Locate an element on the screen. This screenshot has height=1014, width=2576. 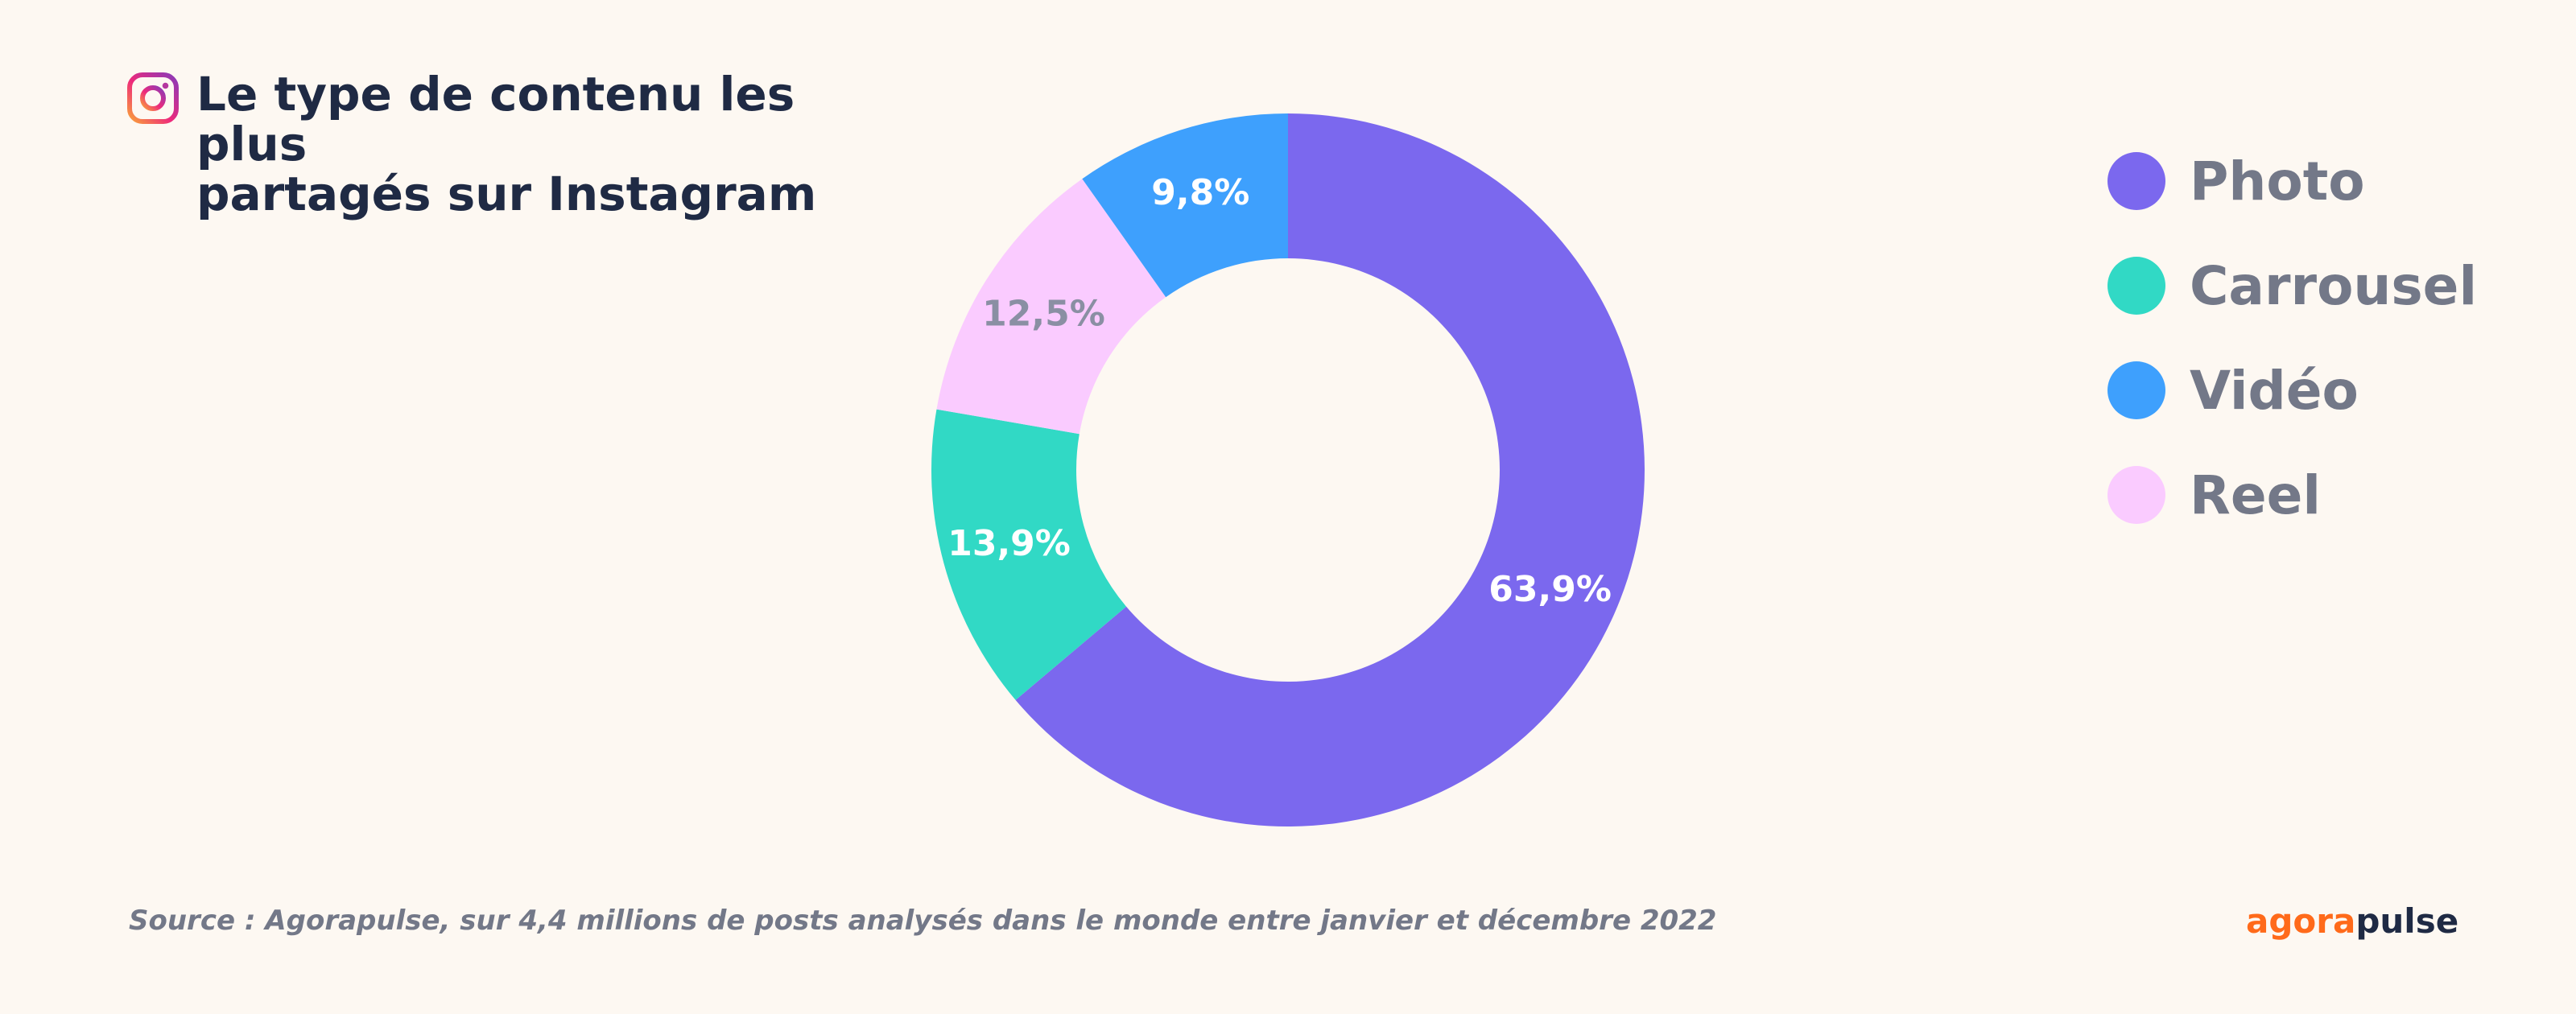
legend-dot-photo is located at coordinates (2136, 181).